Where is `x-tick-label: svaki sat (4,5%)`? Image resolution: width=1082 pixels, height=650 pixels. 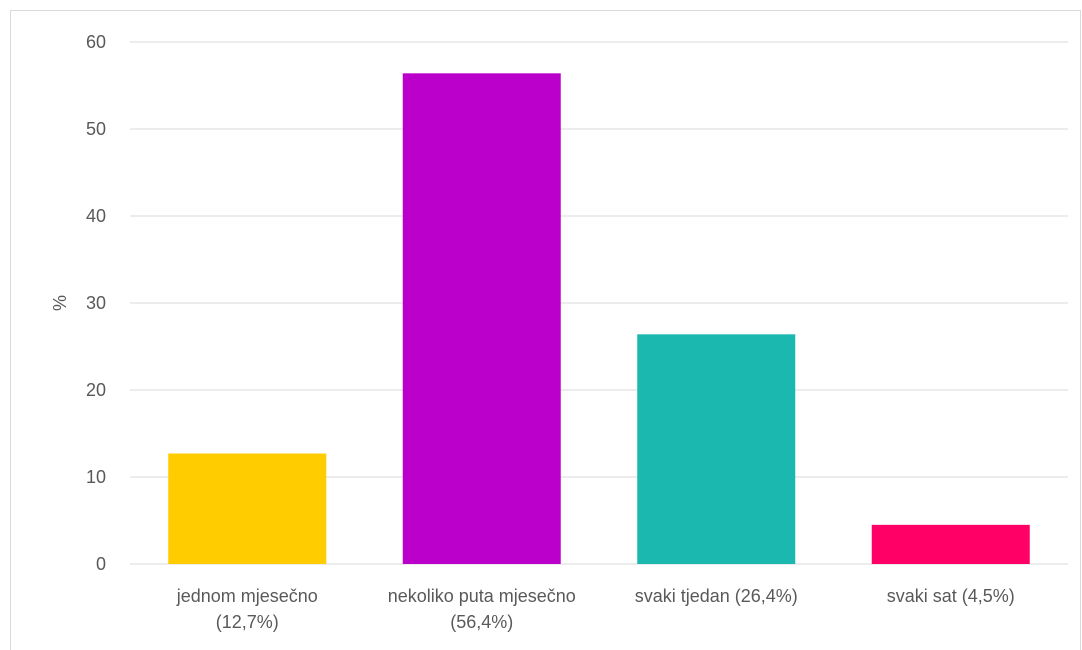 x-tick-label: svaki sat (4,5%) is located at coordinates (951, 596).